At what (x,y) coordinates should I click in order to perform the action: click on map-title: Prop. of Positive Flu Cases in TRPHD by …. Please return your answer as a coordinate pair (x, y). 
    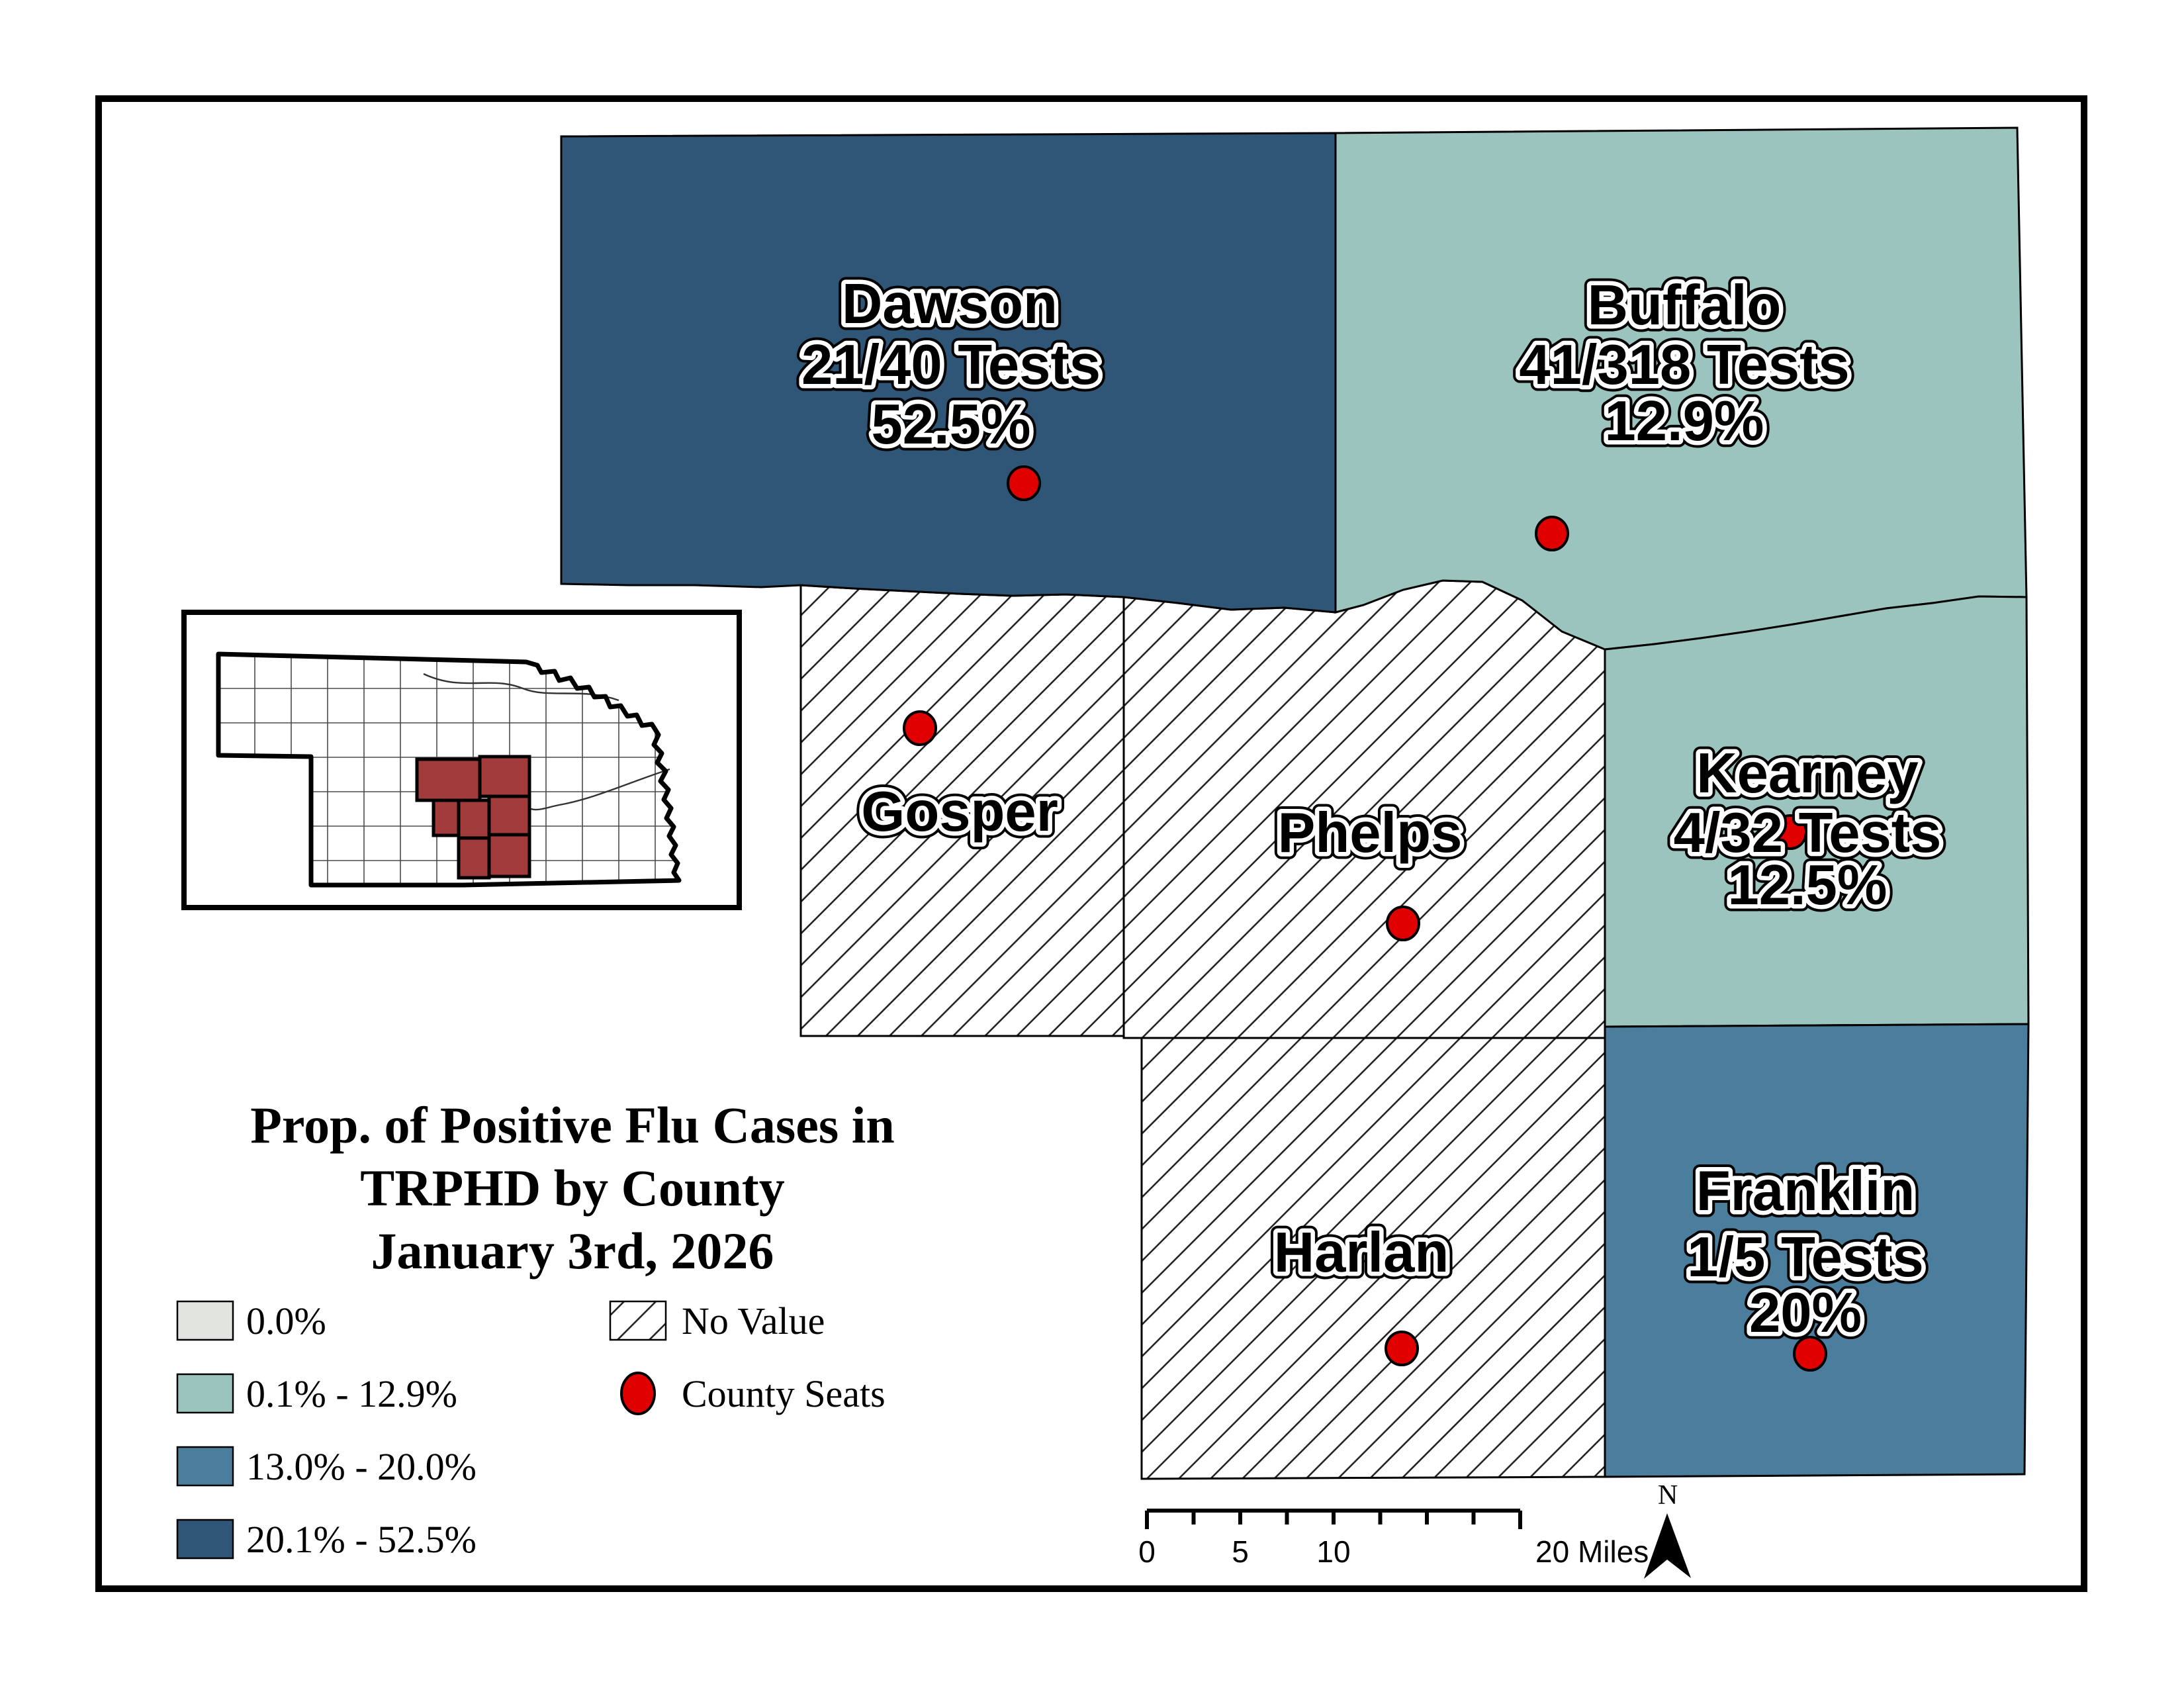
    Looking at the image, I should click on (572, 1188).